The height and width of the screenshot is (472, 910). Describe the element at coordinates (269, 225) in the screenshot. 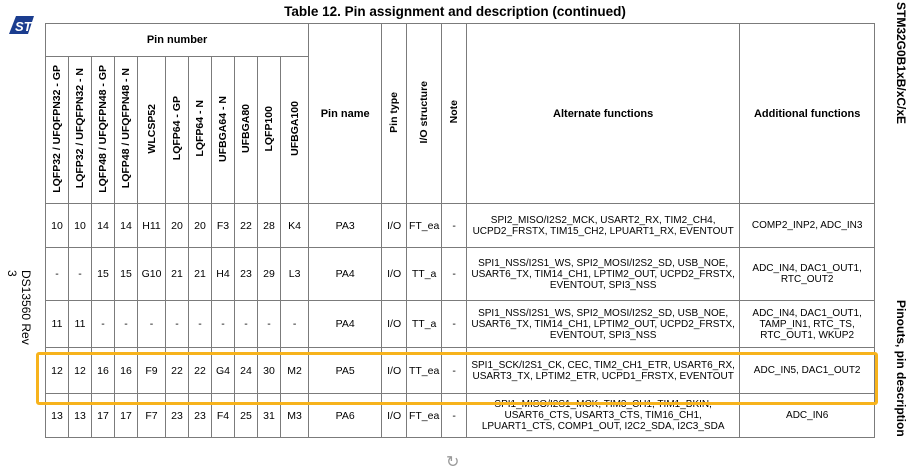

I see `pin-number-cell: 28` at that location.